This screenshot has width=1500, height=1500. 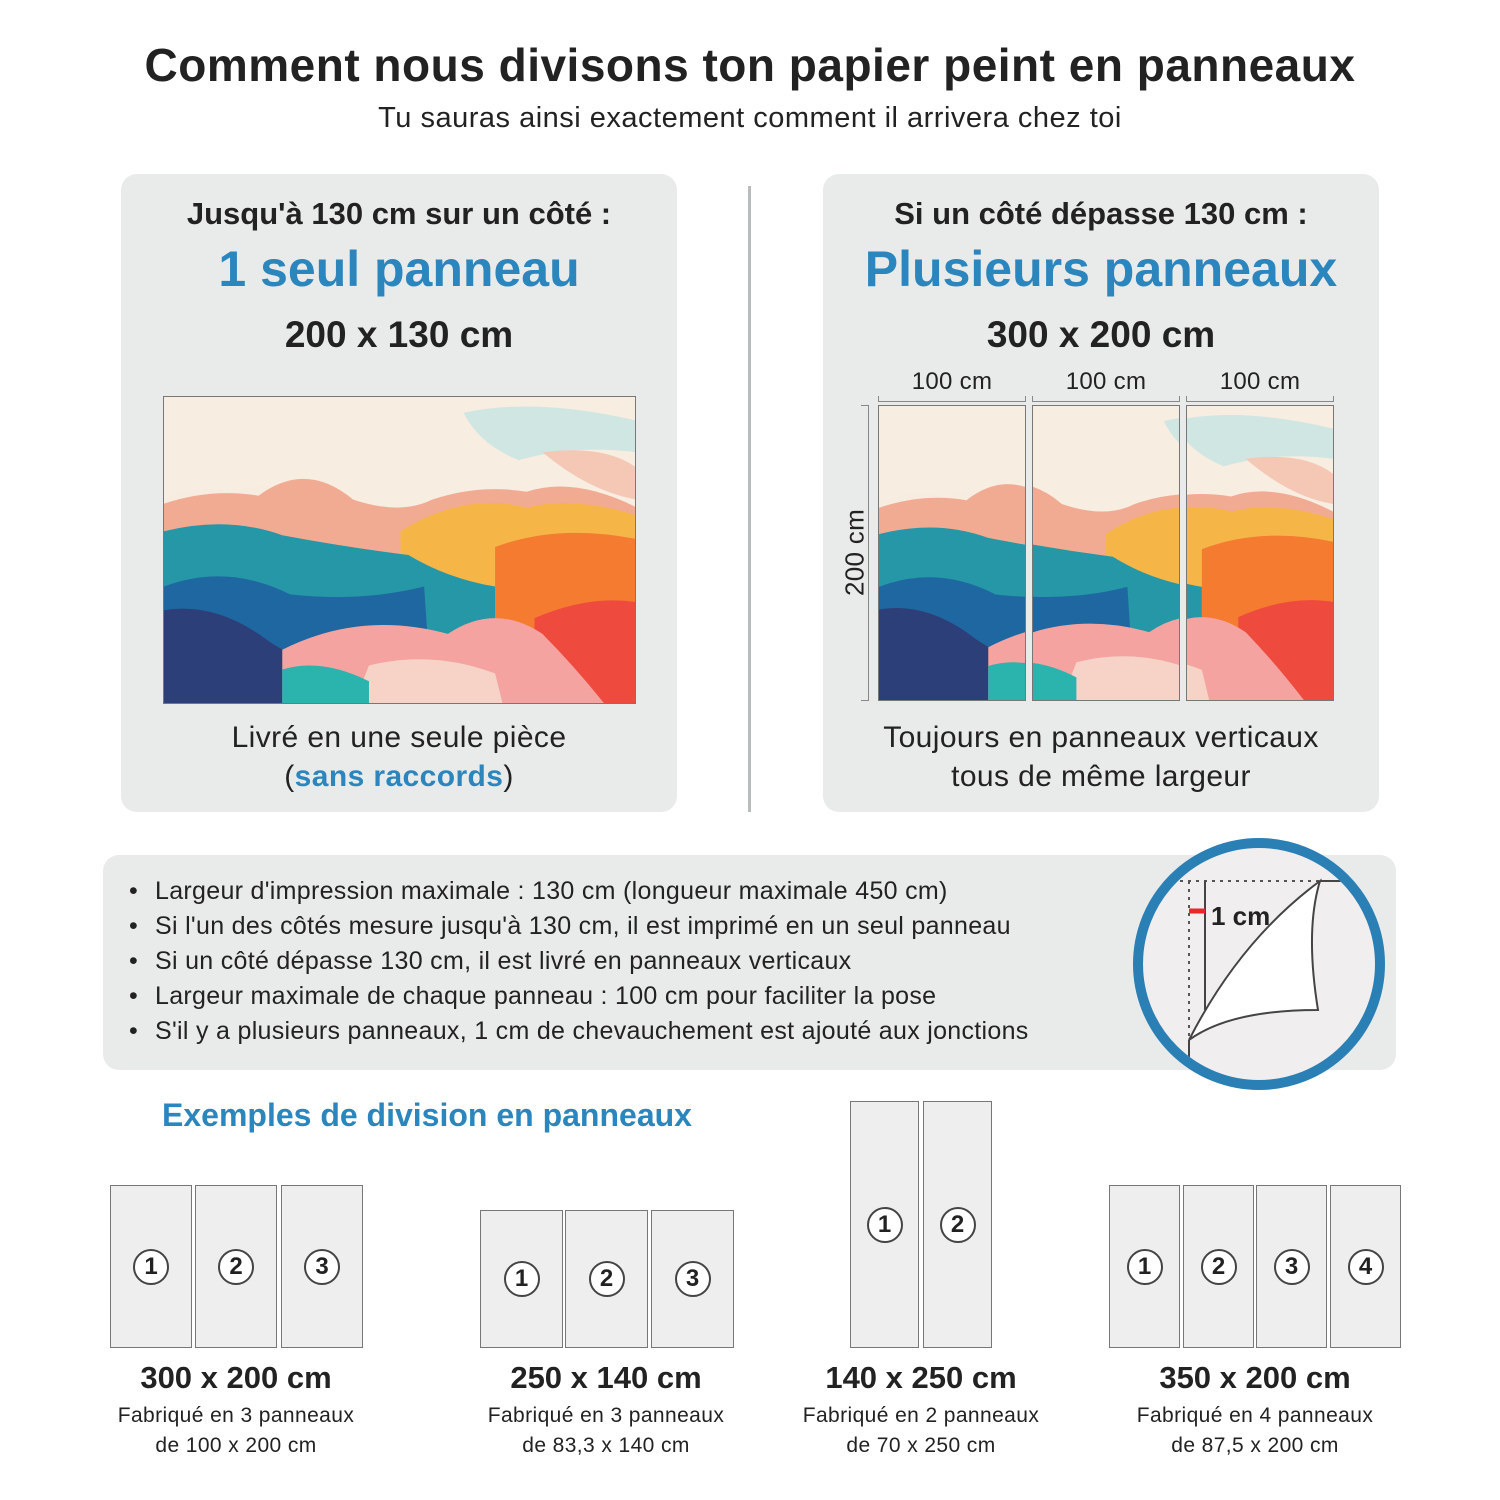 What do you see at coordinates (854, 552) in the screenshot?
I see `height-label: 200 cm` at bounding box center [854, 552].